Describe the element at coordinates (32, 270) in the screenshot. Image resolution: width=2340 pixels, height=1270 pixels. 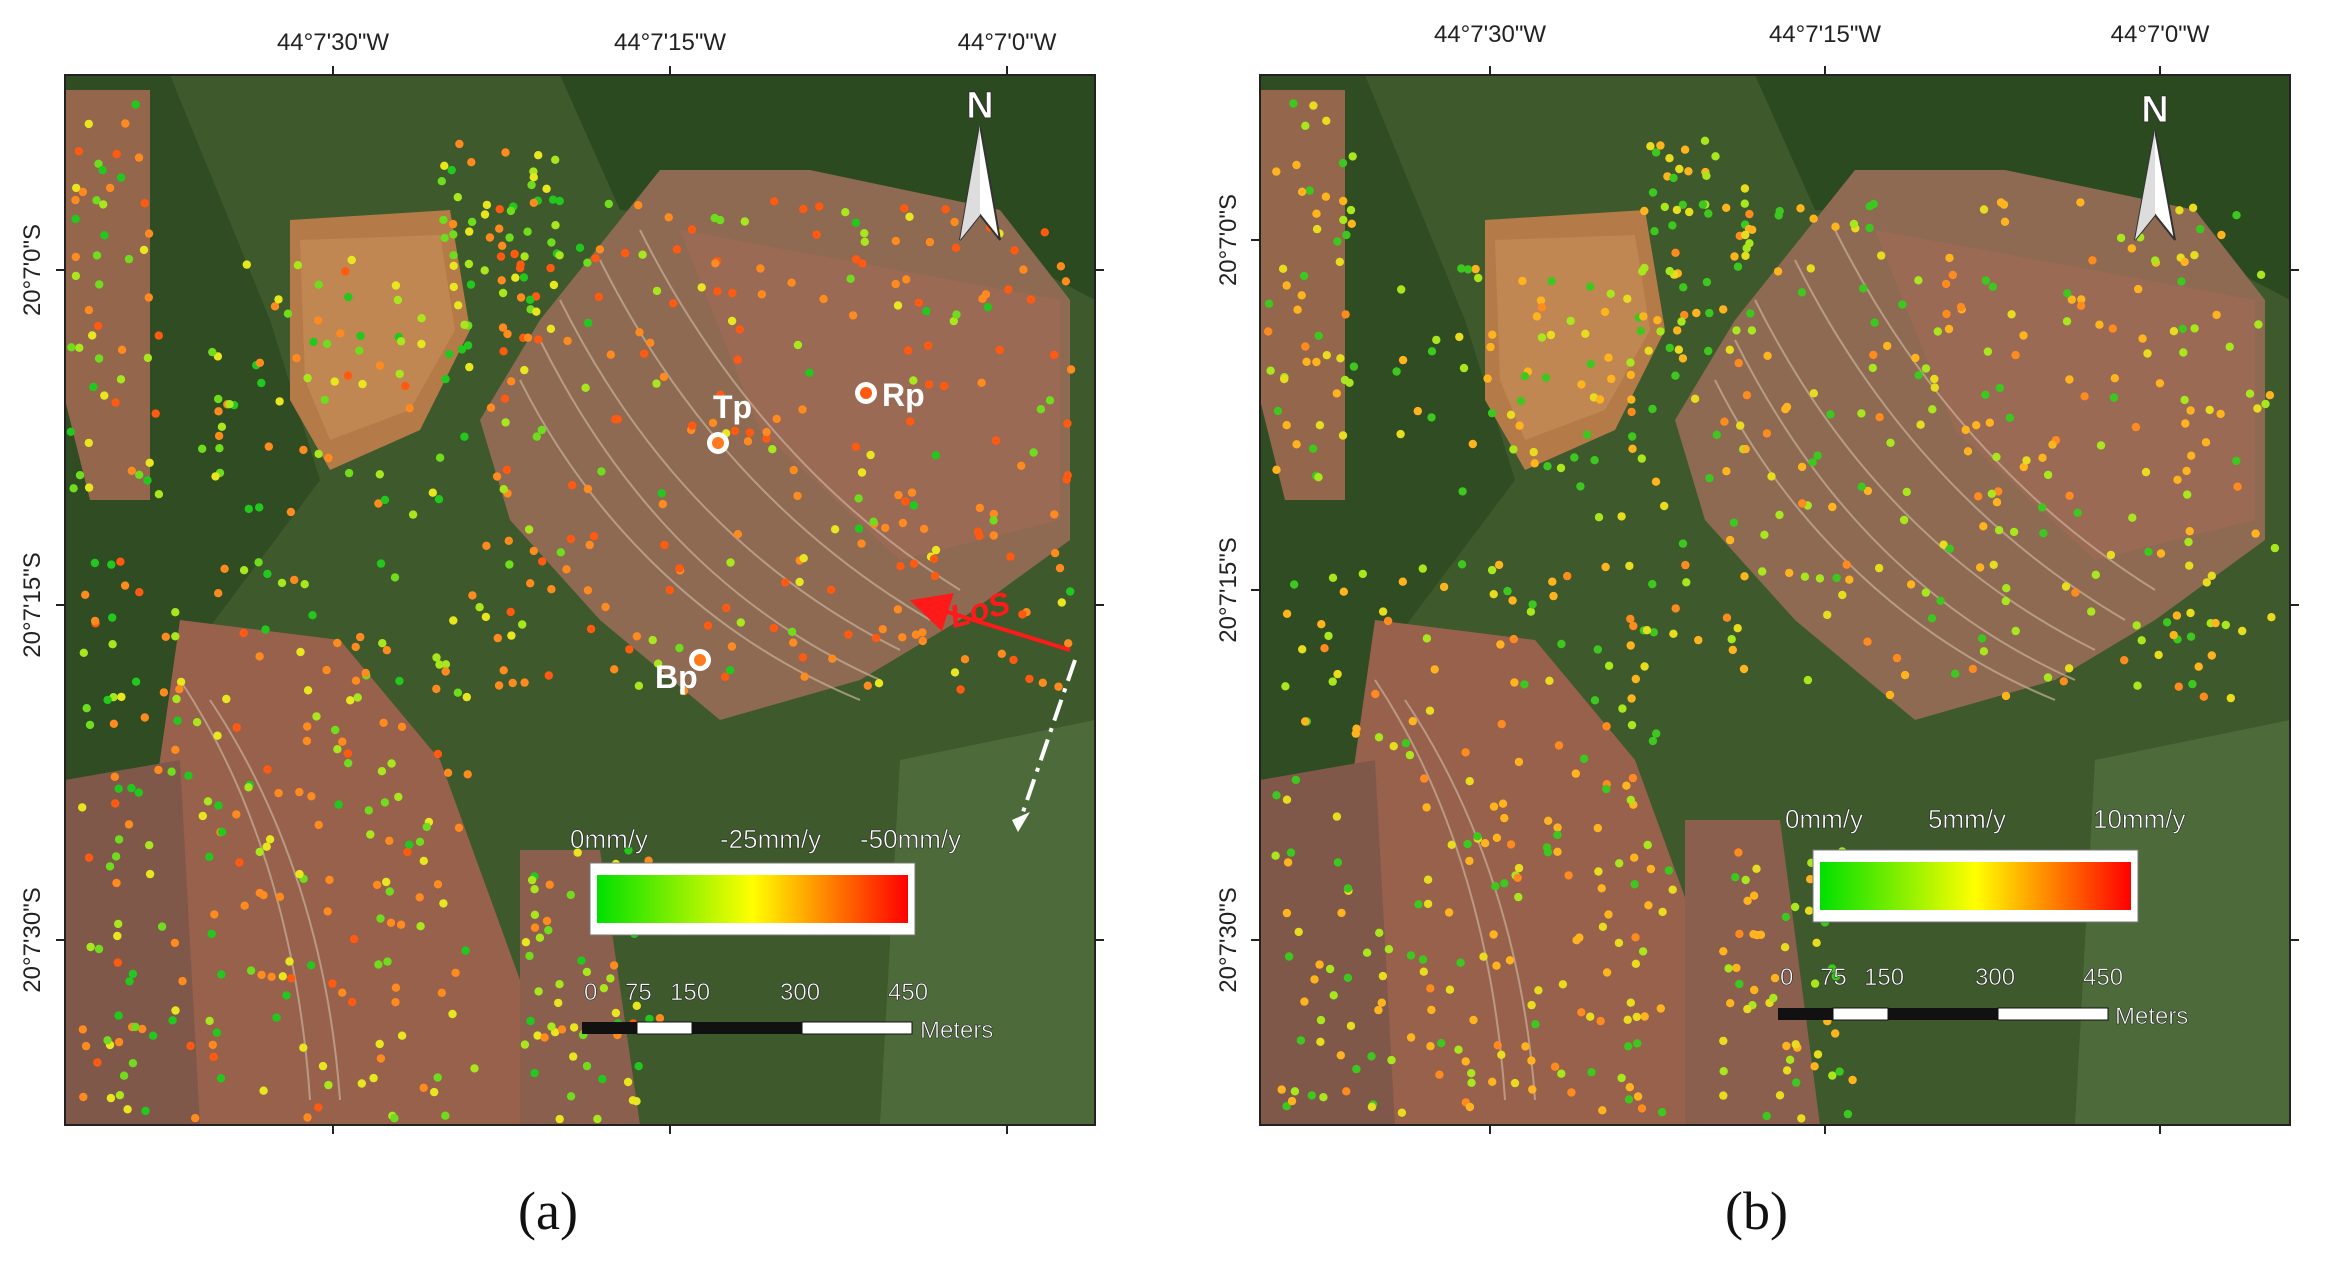
I see `left-tick-label: 20°7'0"S` at that location.